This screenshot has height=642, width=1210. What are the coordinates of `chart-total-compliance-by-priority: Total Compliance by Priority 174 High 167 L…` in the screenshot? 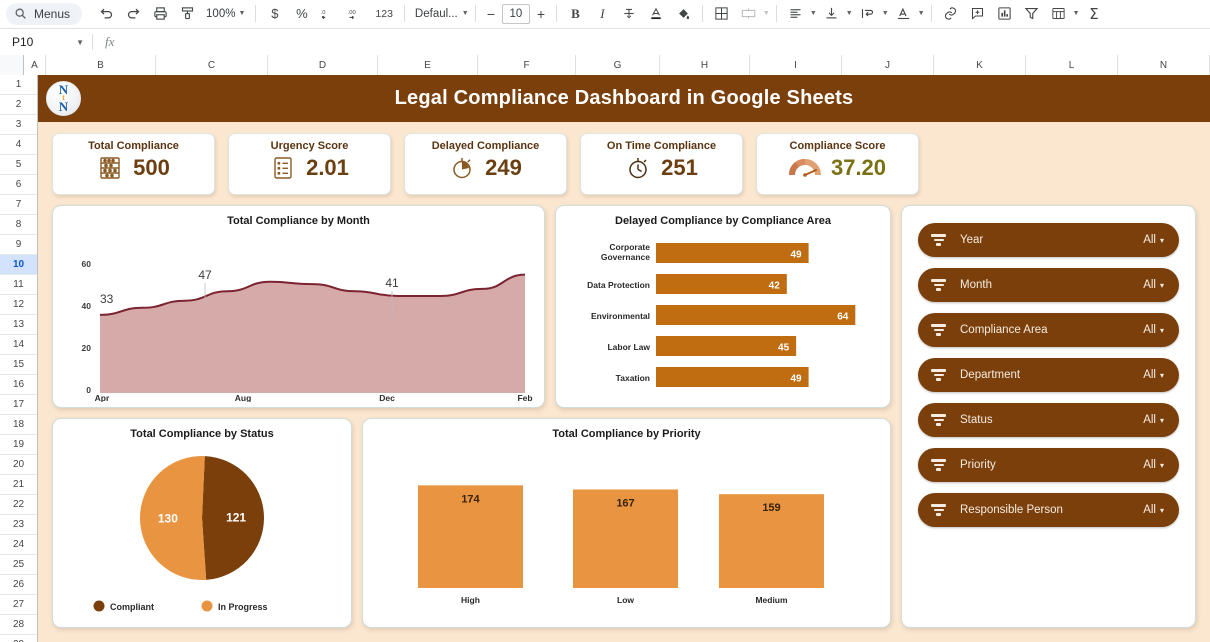 It's located at (626, 523).